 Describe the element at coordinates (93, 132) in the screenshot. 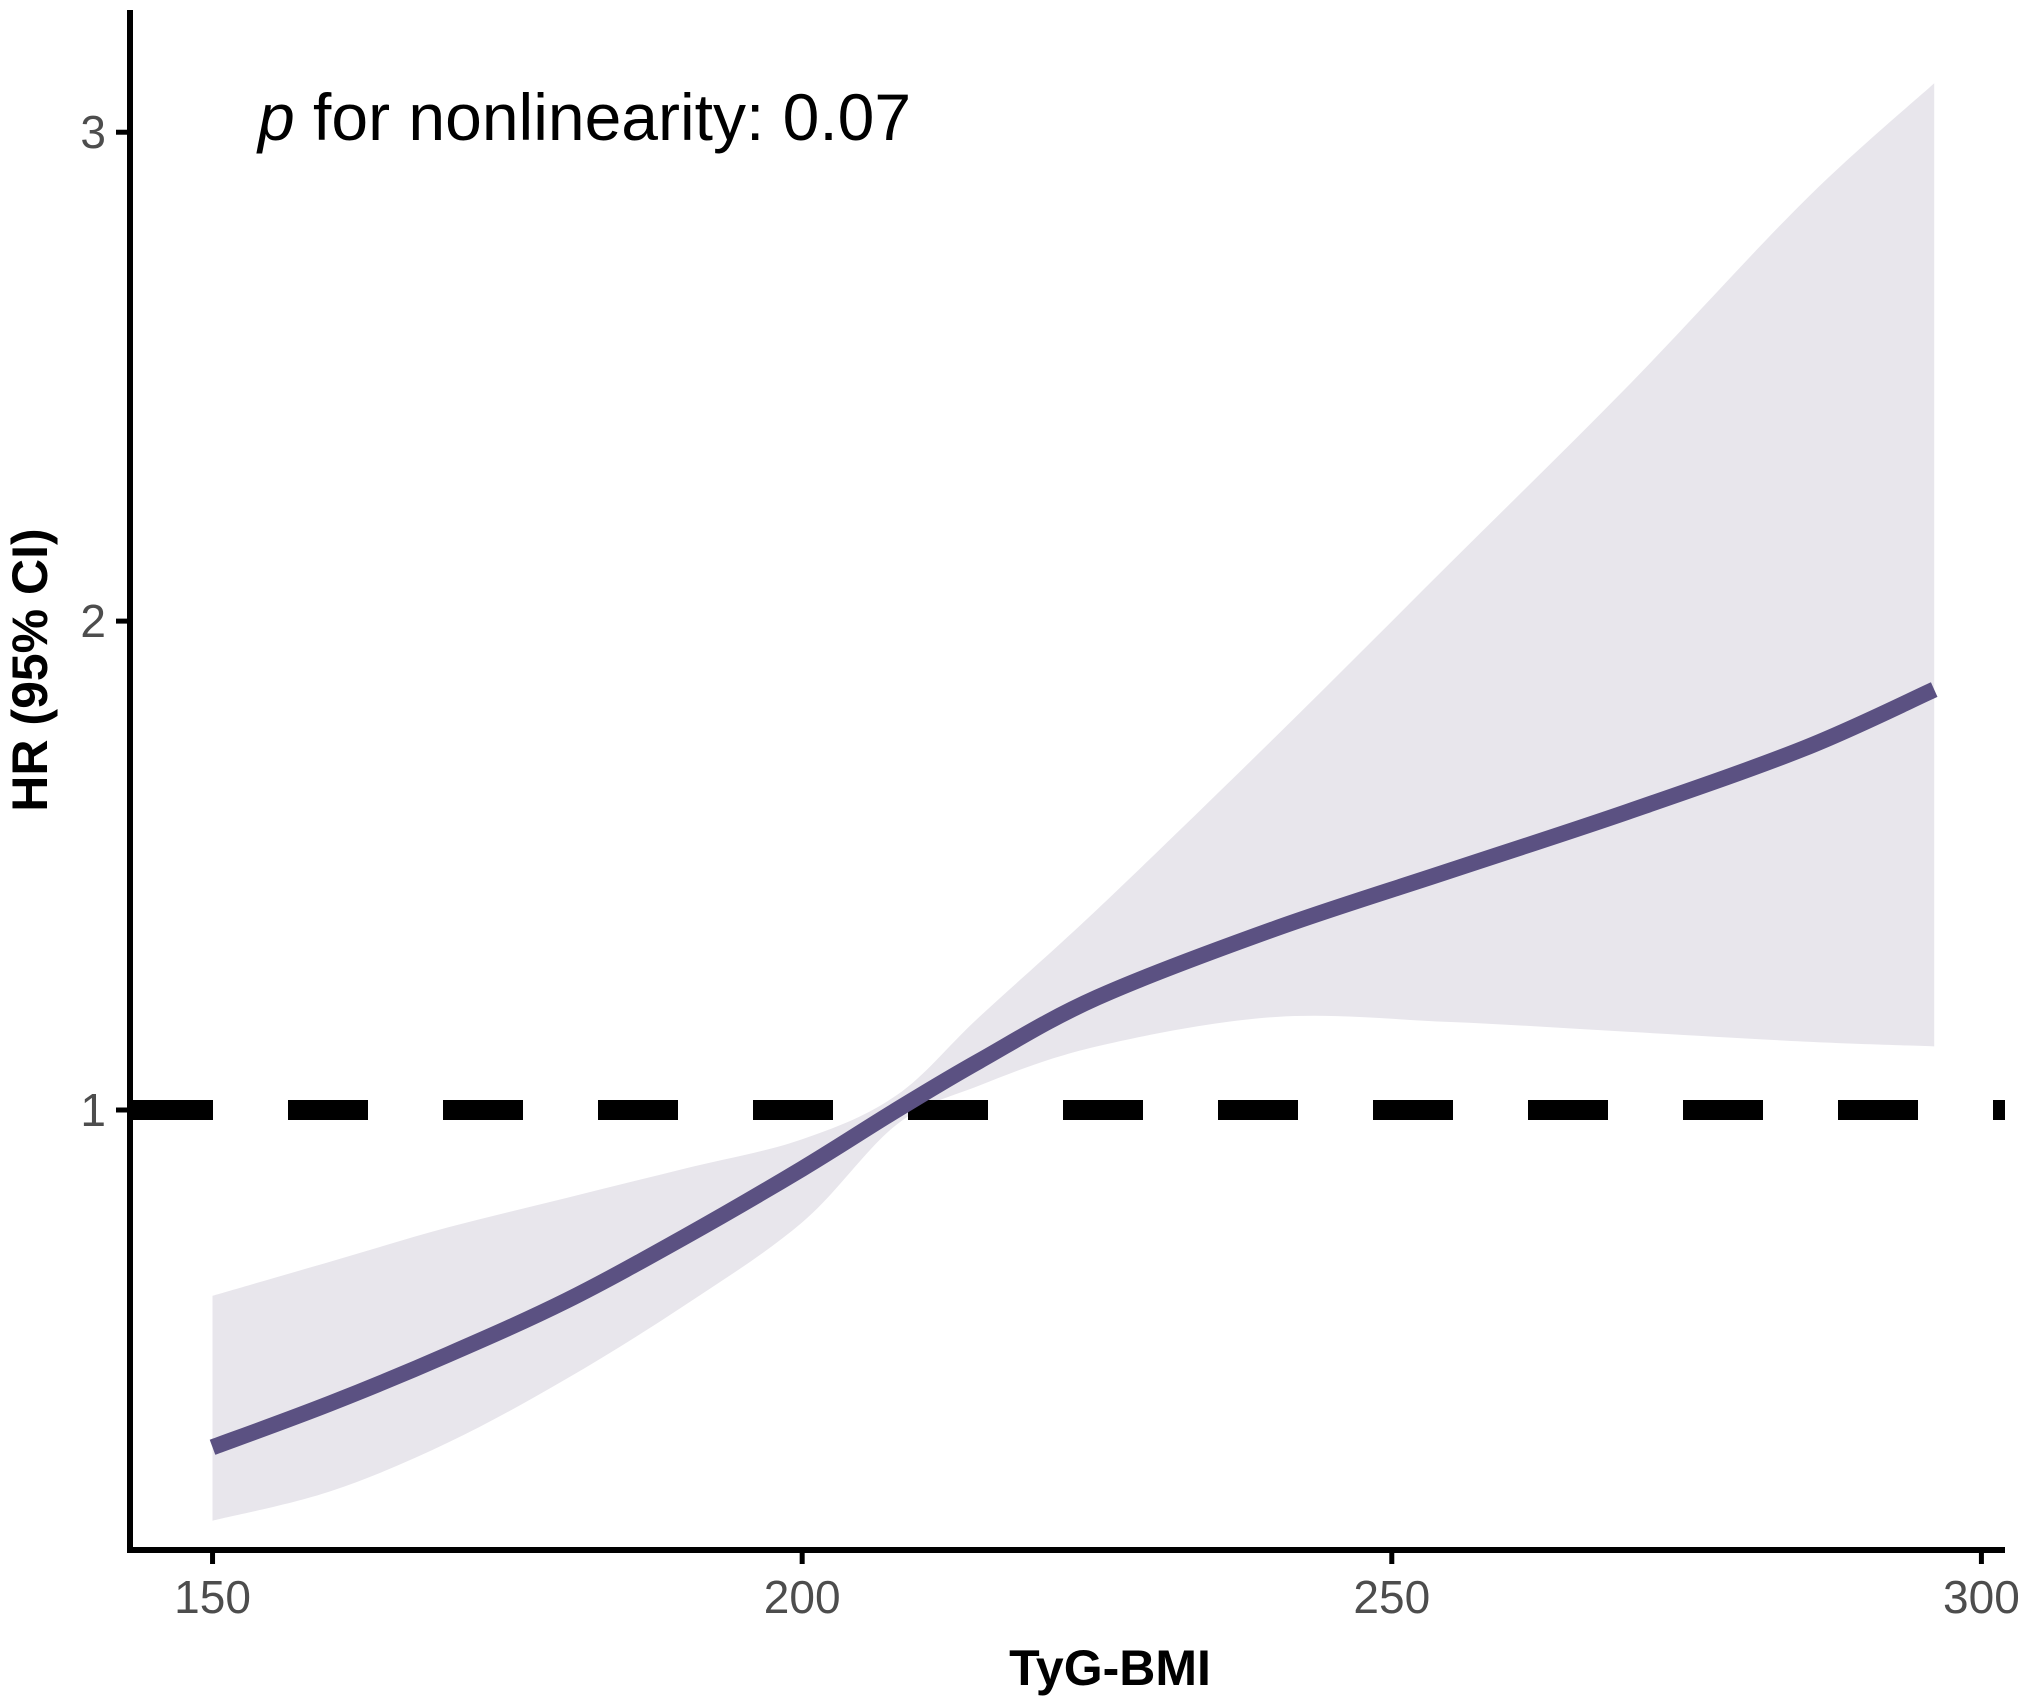

I see `y-tick-label-3: 3` at that location.